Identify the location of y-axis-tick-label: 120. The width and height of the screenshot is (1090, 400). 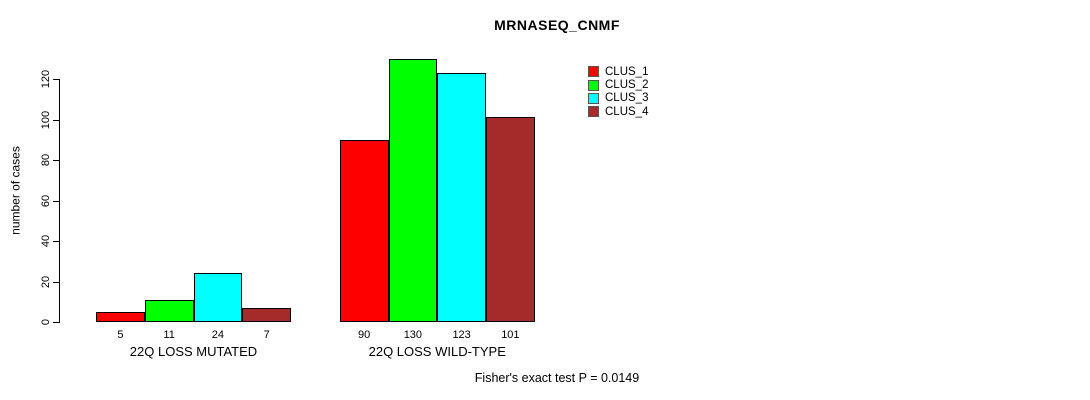
(46, 79).